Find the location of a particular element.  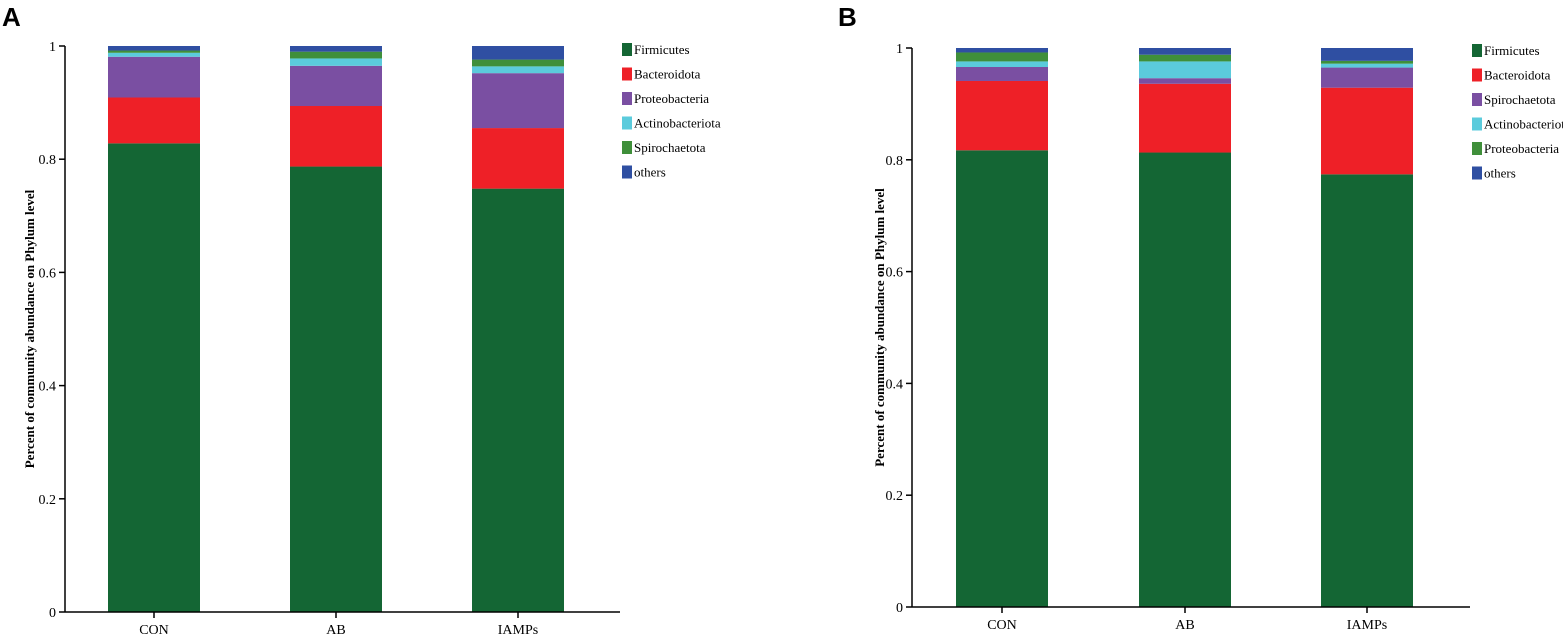

panel-a-legend-swatch-bacteroidota is located at coordinates (627, 74).